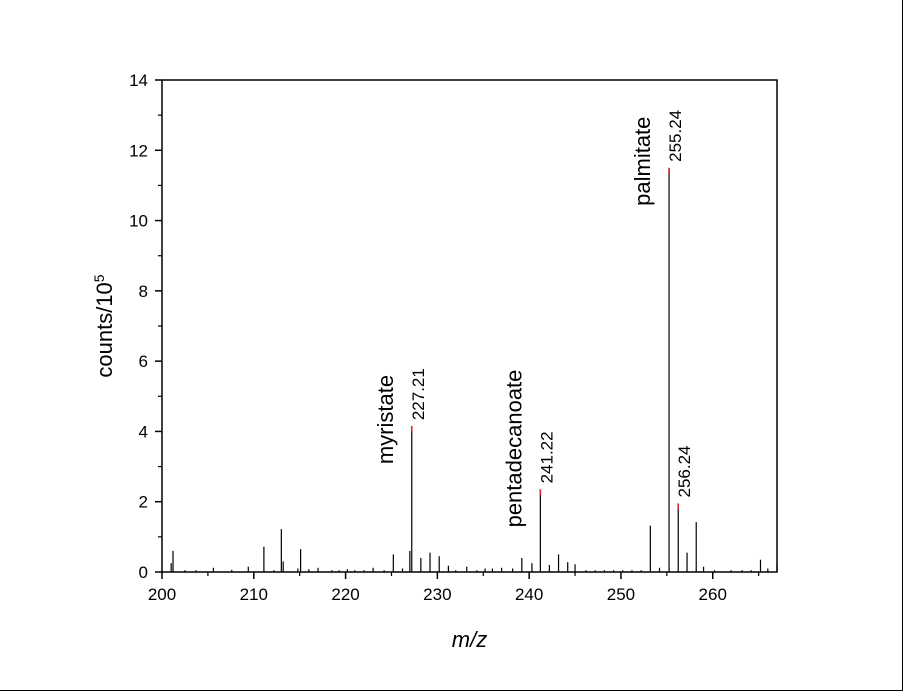  What do you see at coordinates (713, 594) in the screenshot?
I see `x-tick-label: 260` at bounding box center [713, 594].